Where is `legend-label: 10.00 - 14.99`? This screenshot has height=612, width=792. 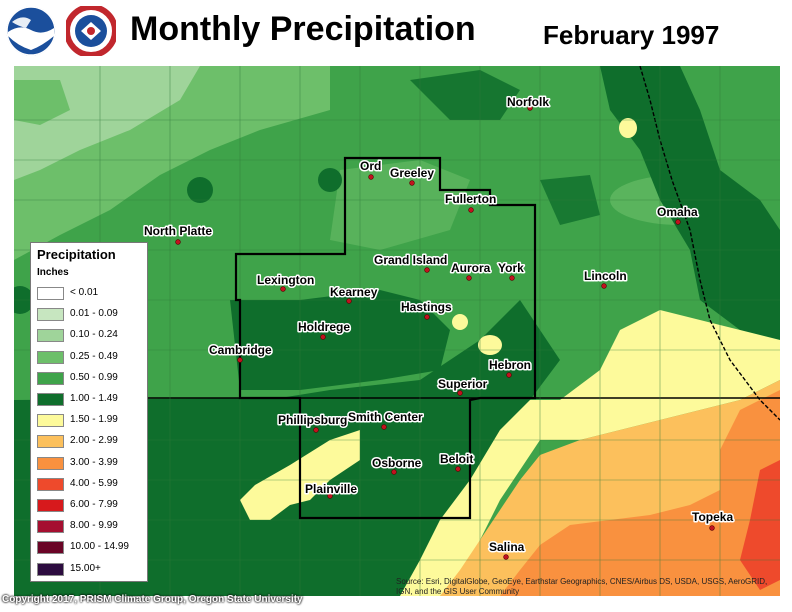
legend-label: 10.00 - 14.99 is located at coordinates (99, 547).